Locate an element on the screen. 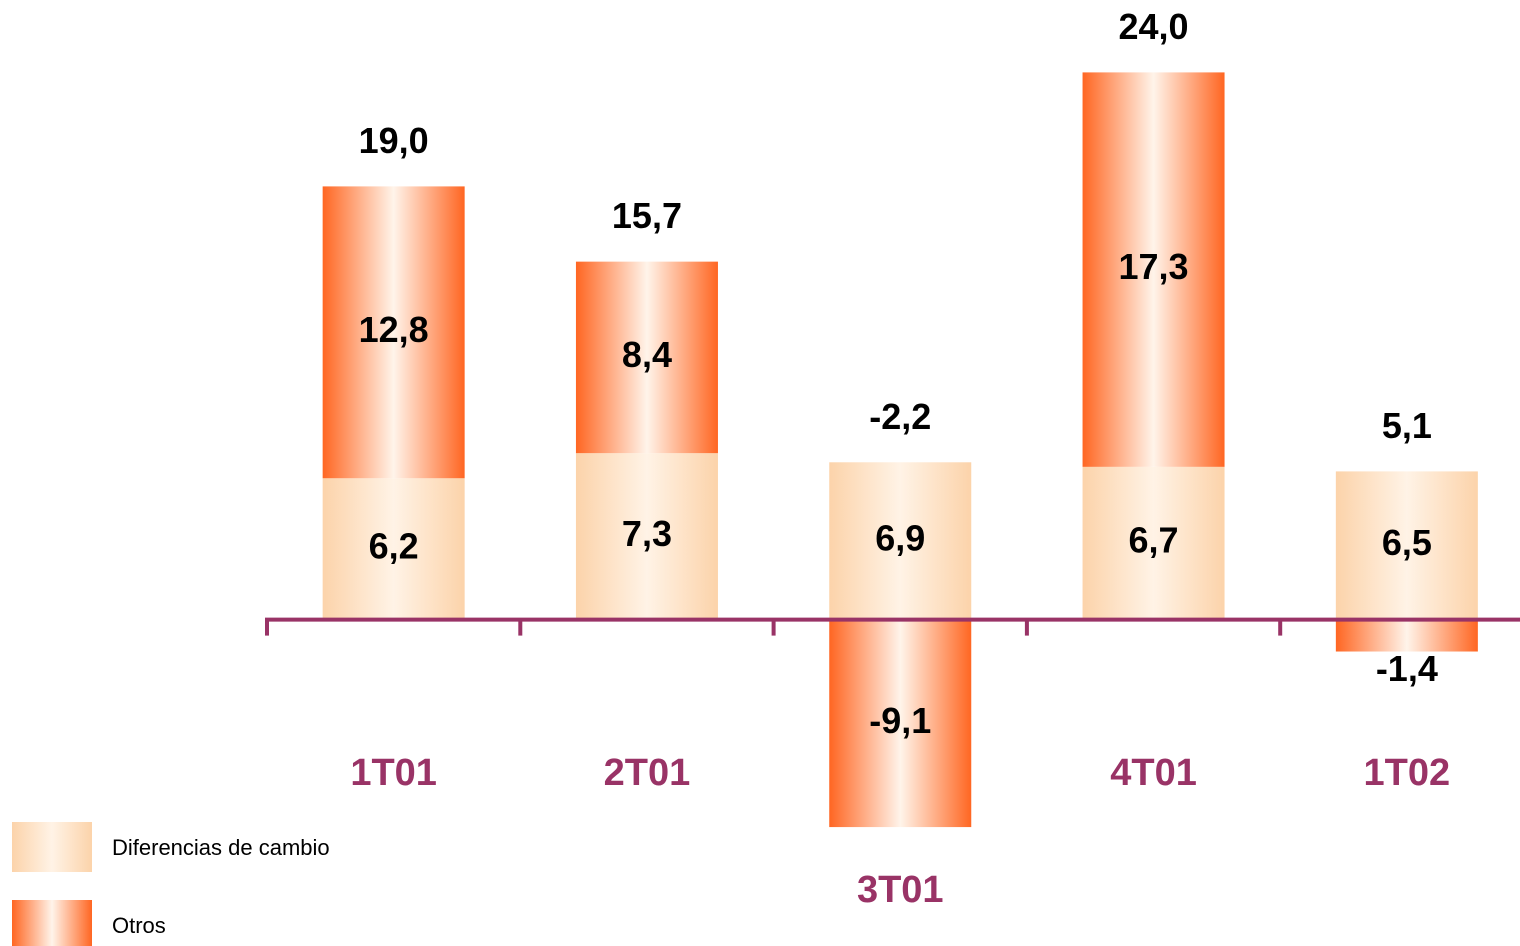 This screenshot has width=1520, height=946. total-label: 15,7 is located at coordinates (647, 215).